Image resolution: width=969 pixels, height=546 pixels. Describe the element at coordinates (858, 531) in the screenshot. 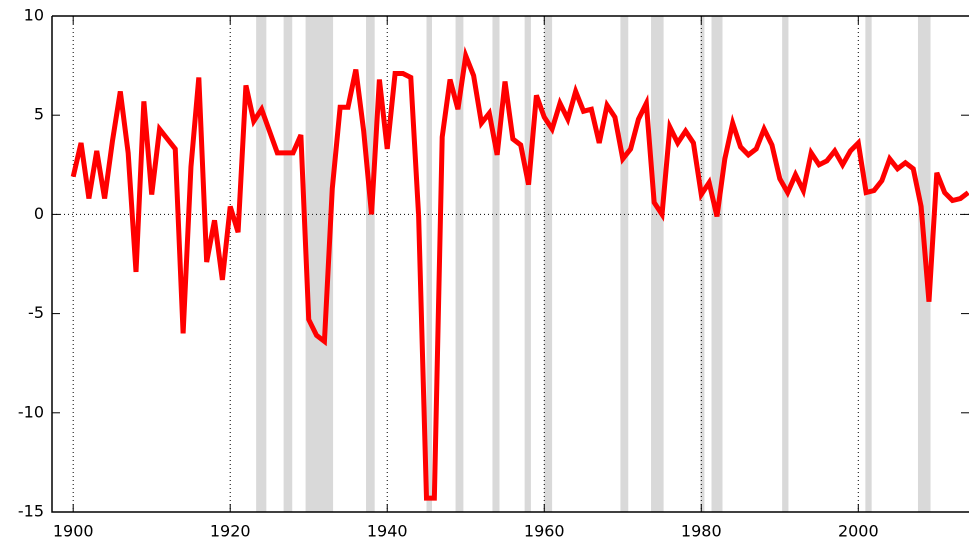

I see `x-tick-label: 2000` at that location.